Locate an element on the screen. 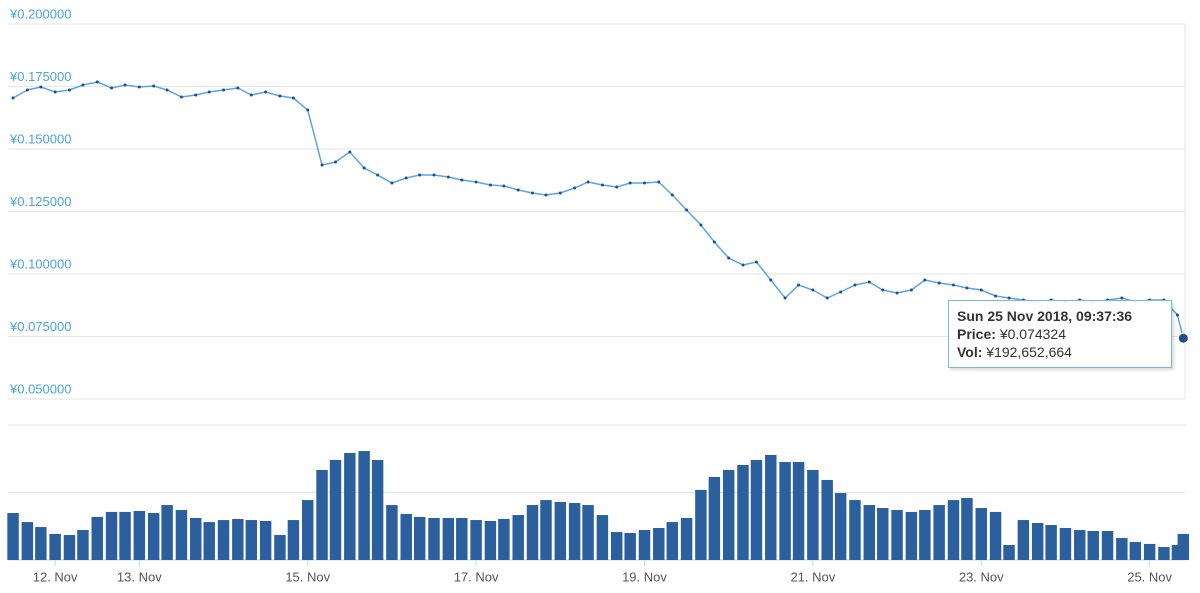 The height and width of the screenshot is (593, 1200). tooltip-date: Sun 25 Nov 2018, 09:37:36 is located at coordinates (1060, 316).